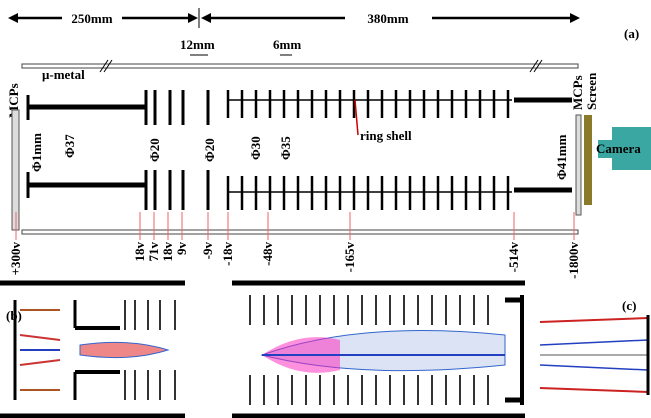 Image resolution: width=651 pixels, height=418 pixels. I want to click on shield-label: μ-metal, so click(63, 74).